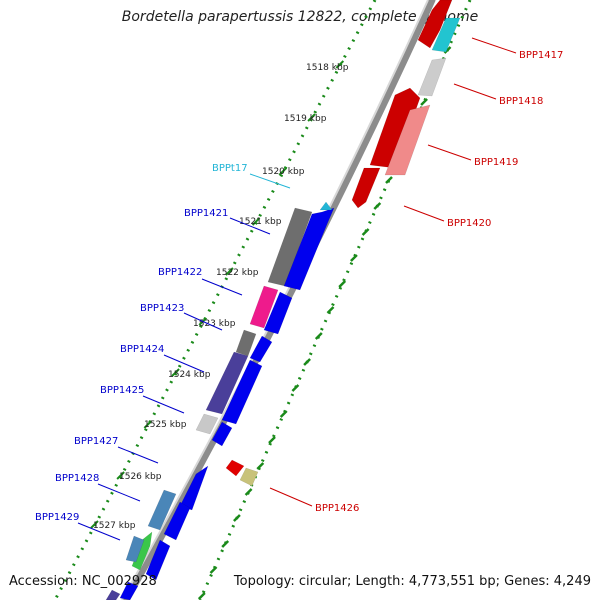  What do you see at coordinates (261, 349) in the screenshot?
I see `feature-block-bpp1424f` at bounding box center [261, 349].